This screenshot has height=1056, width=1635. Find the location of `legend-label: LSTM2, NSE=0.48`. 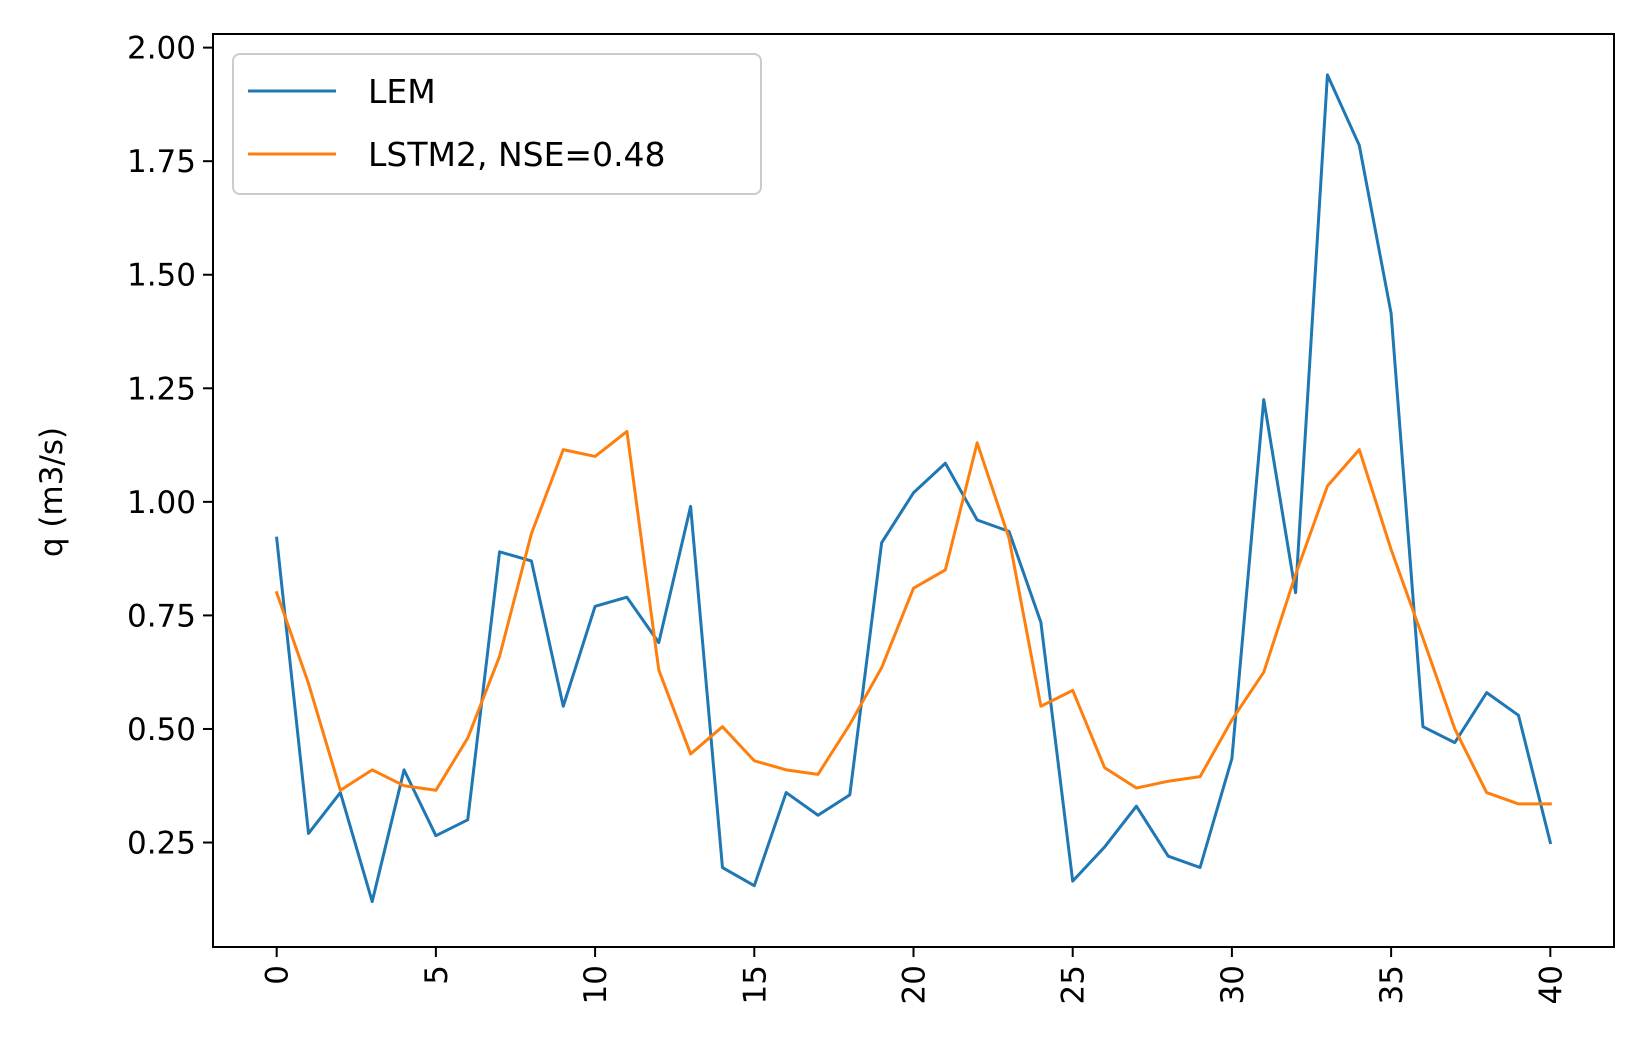

legend-label: LSTM2, NSE=0.48 is located at coordinates (517, 154).